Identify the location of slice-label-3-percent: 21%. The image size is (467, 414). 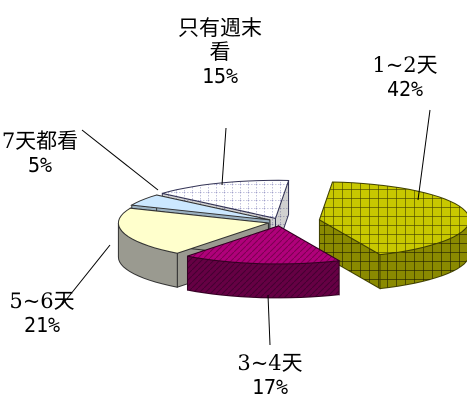
(42, 325).